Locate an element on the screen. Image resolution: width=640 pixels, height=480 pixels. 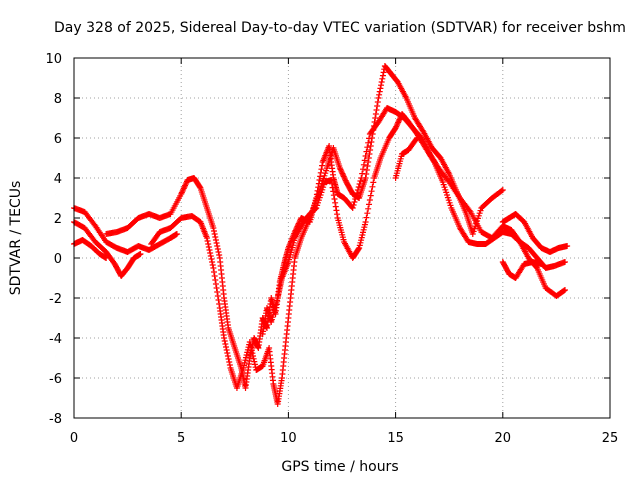
x-tick-label: 20 is located at coordinates (503, 438).